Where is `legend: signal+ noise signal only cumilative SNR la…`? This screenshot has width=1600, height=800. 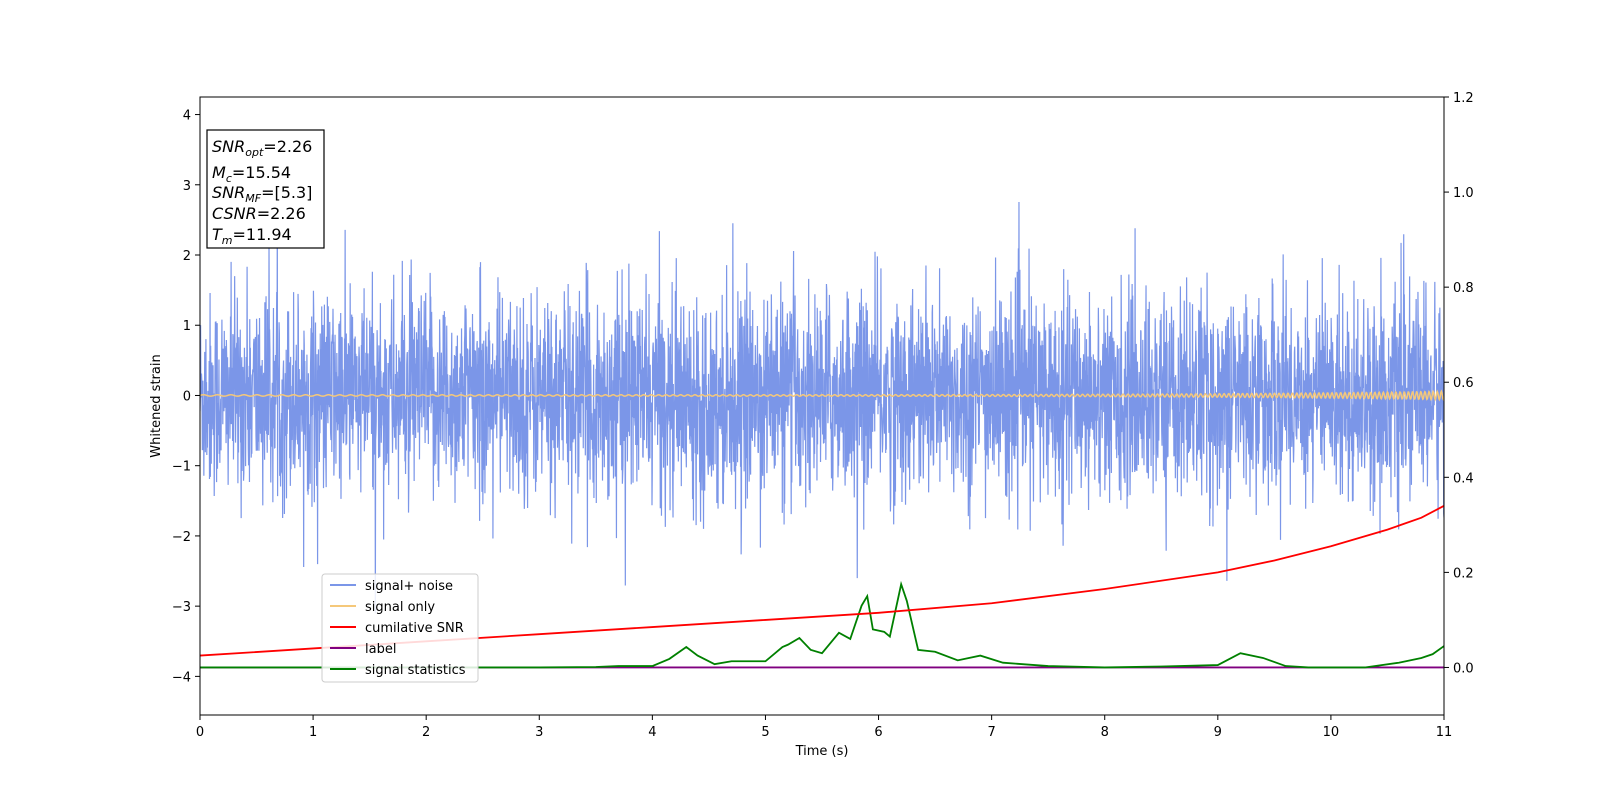 legend: signal+ noise signal only cumilative SNR la… is located at coordinates (400, 628).